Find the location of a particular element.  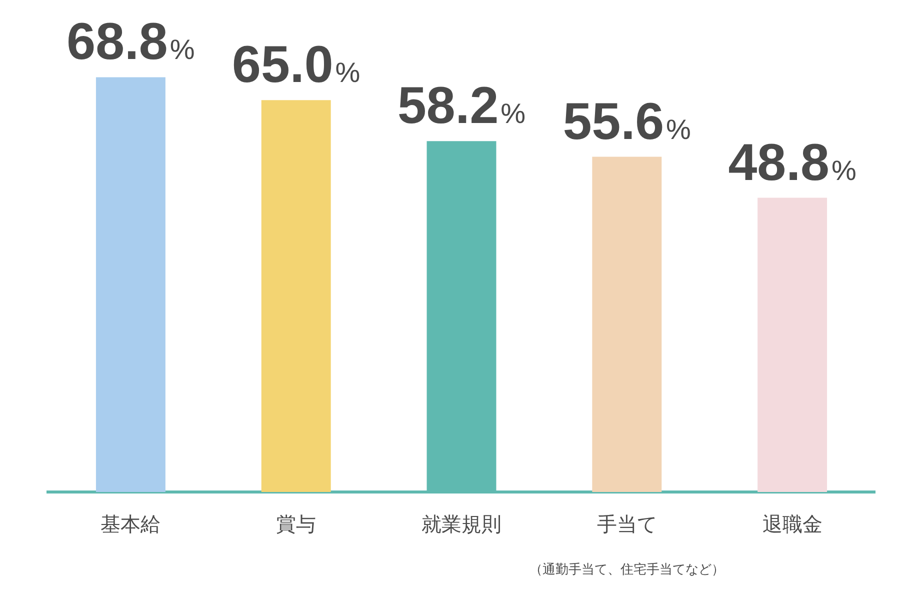

text: （通勤手当て、住宅手当てなど） is located at coordinates (626, 569).